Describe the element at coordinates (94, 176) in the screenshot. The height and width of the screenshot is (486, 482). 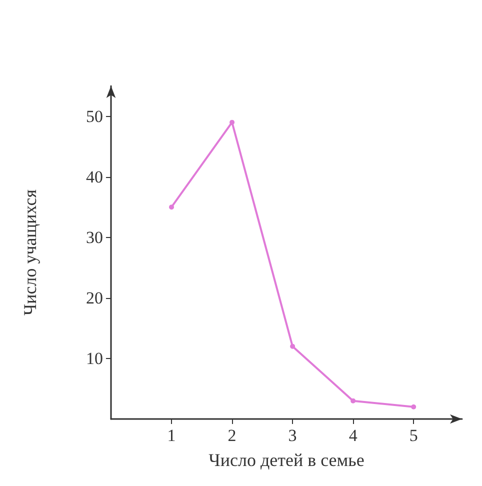
I see `y-tick-label: 40` at that location.